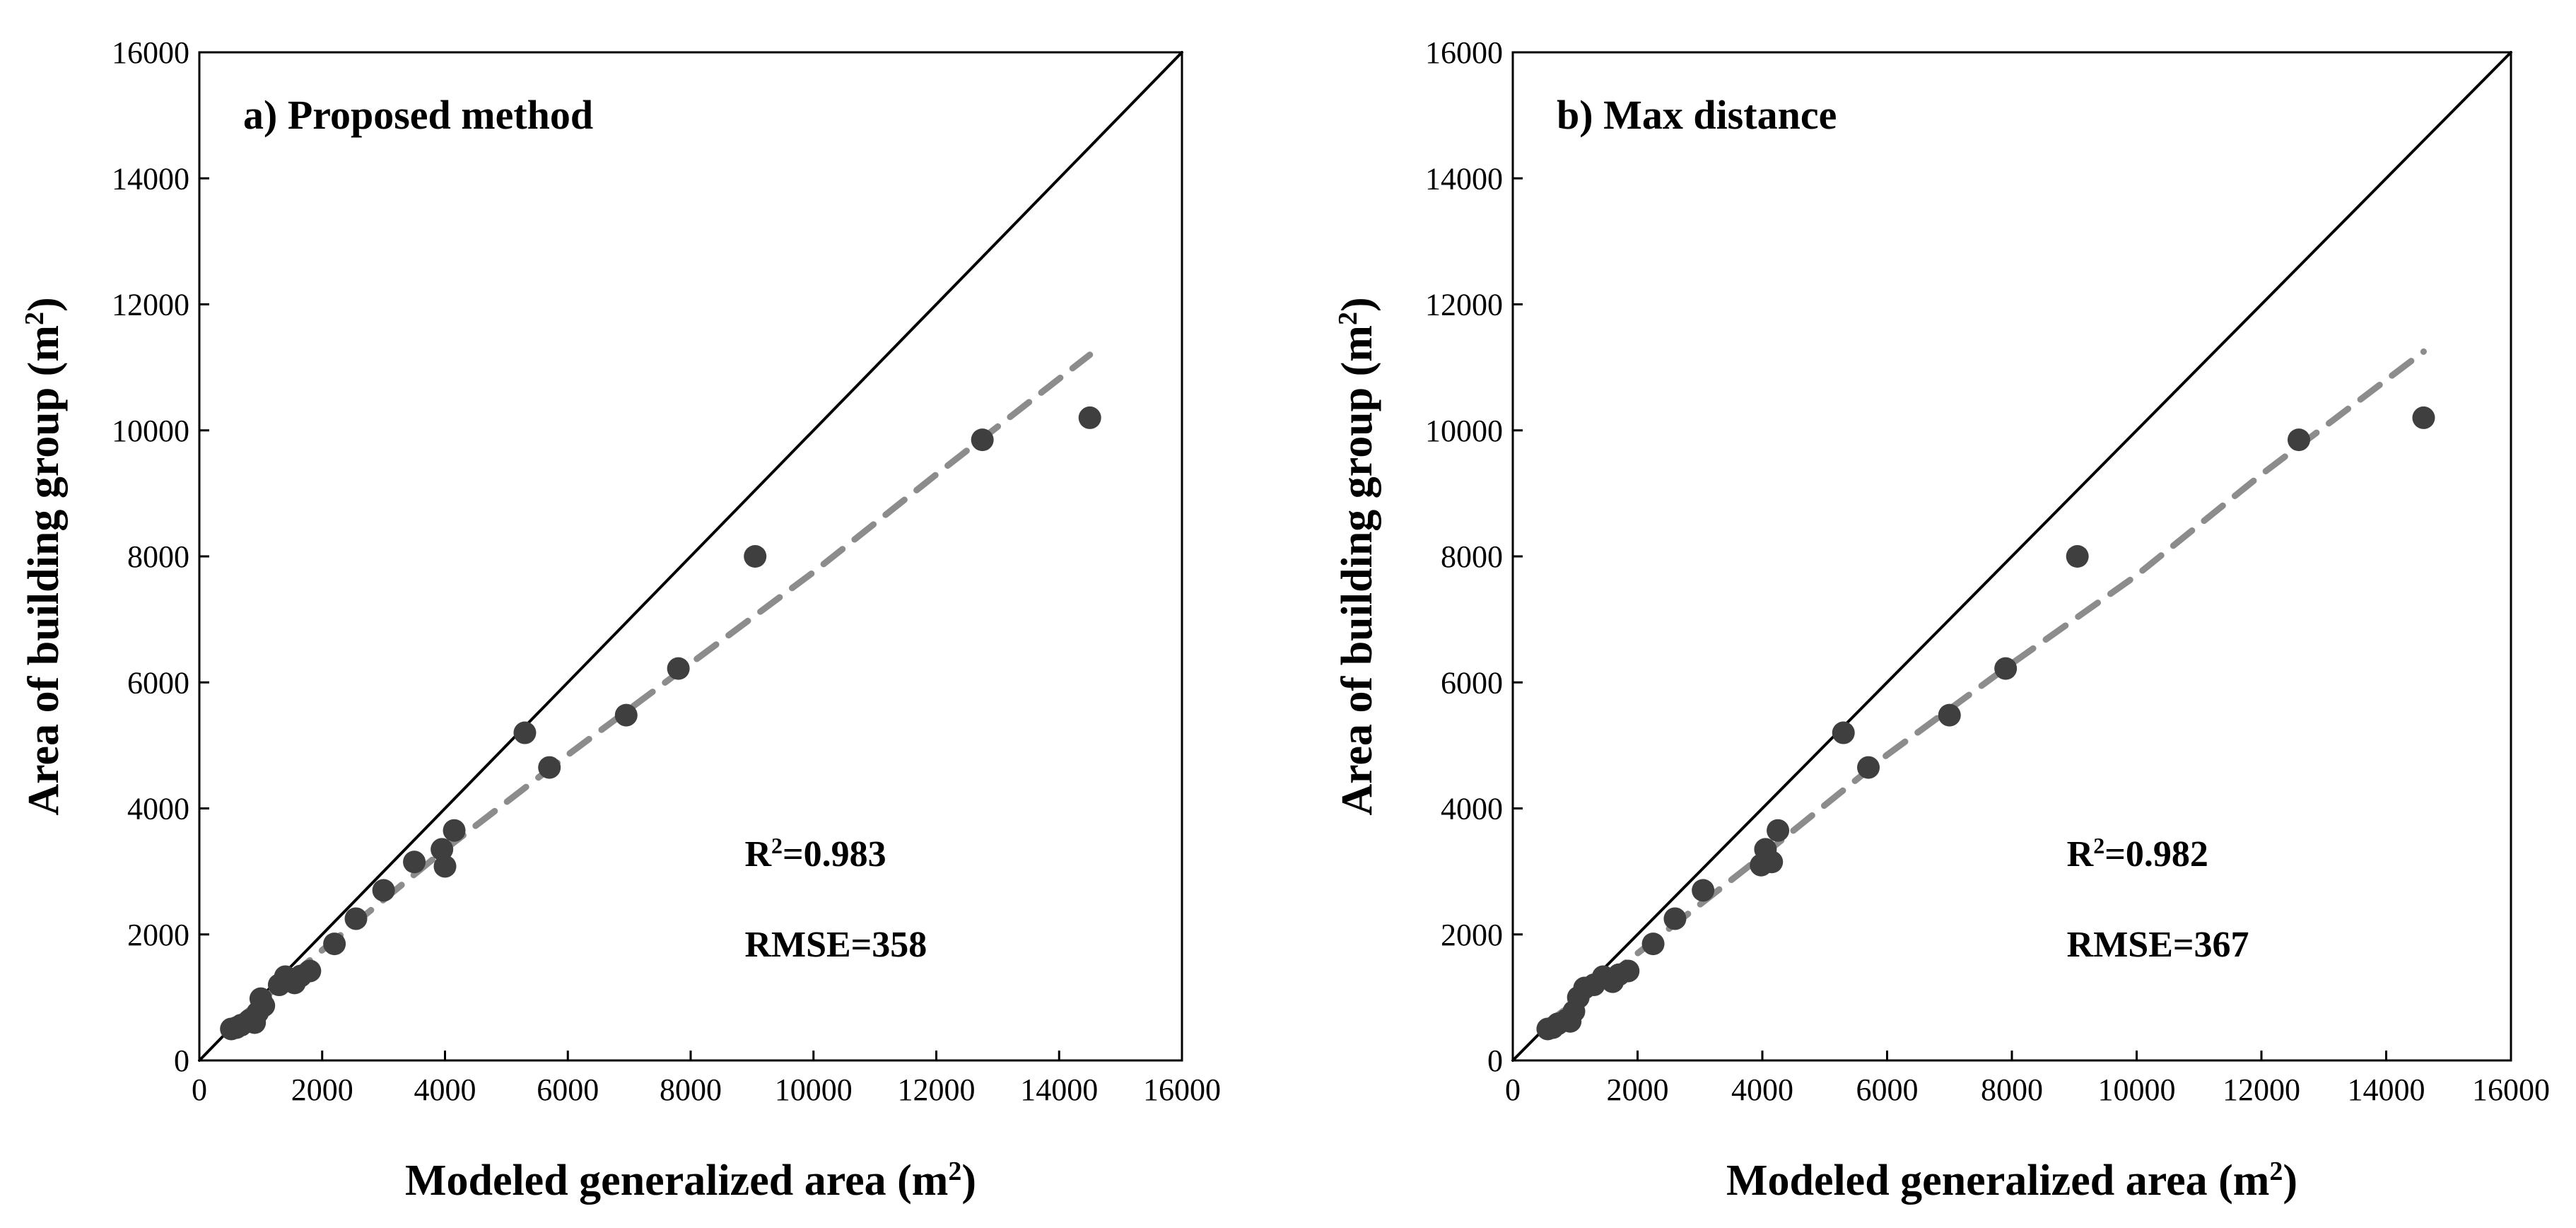 The height and width of the screenshot is (1228, 2576). What do you see at coordinates (1697, 115) in the screenshot?
I see `panel-title: b) Max distance` at bounding box center [1697, 115].